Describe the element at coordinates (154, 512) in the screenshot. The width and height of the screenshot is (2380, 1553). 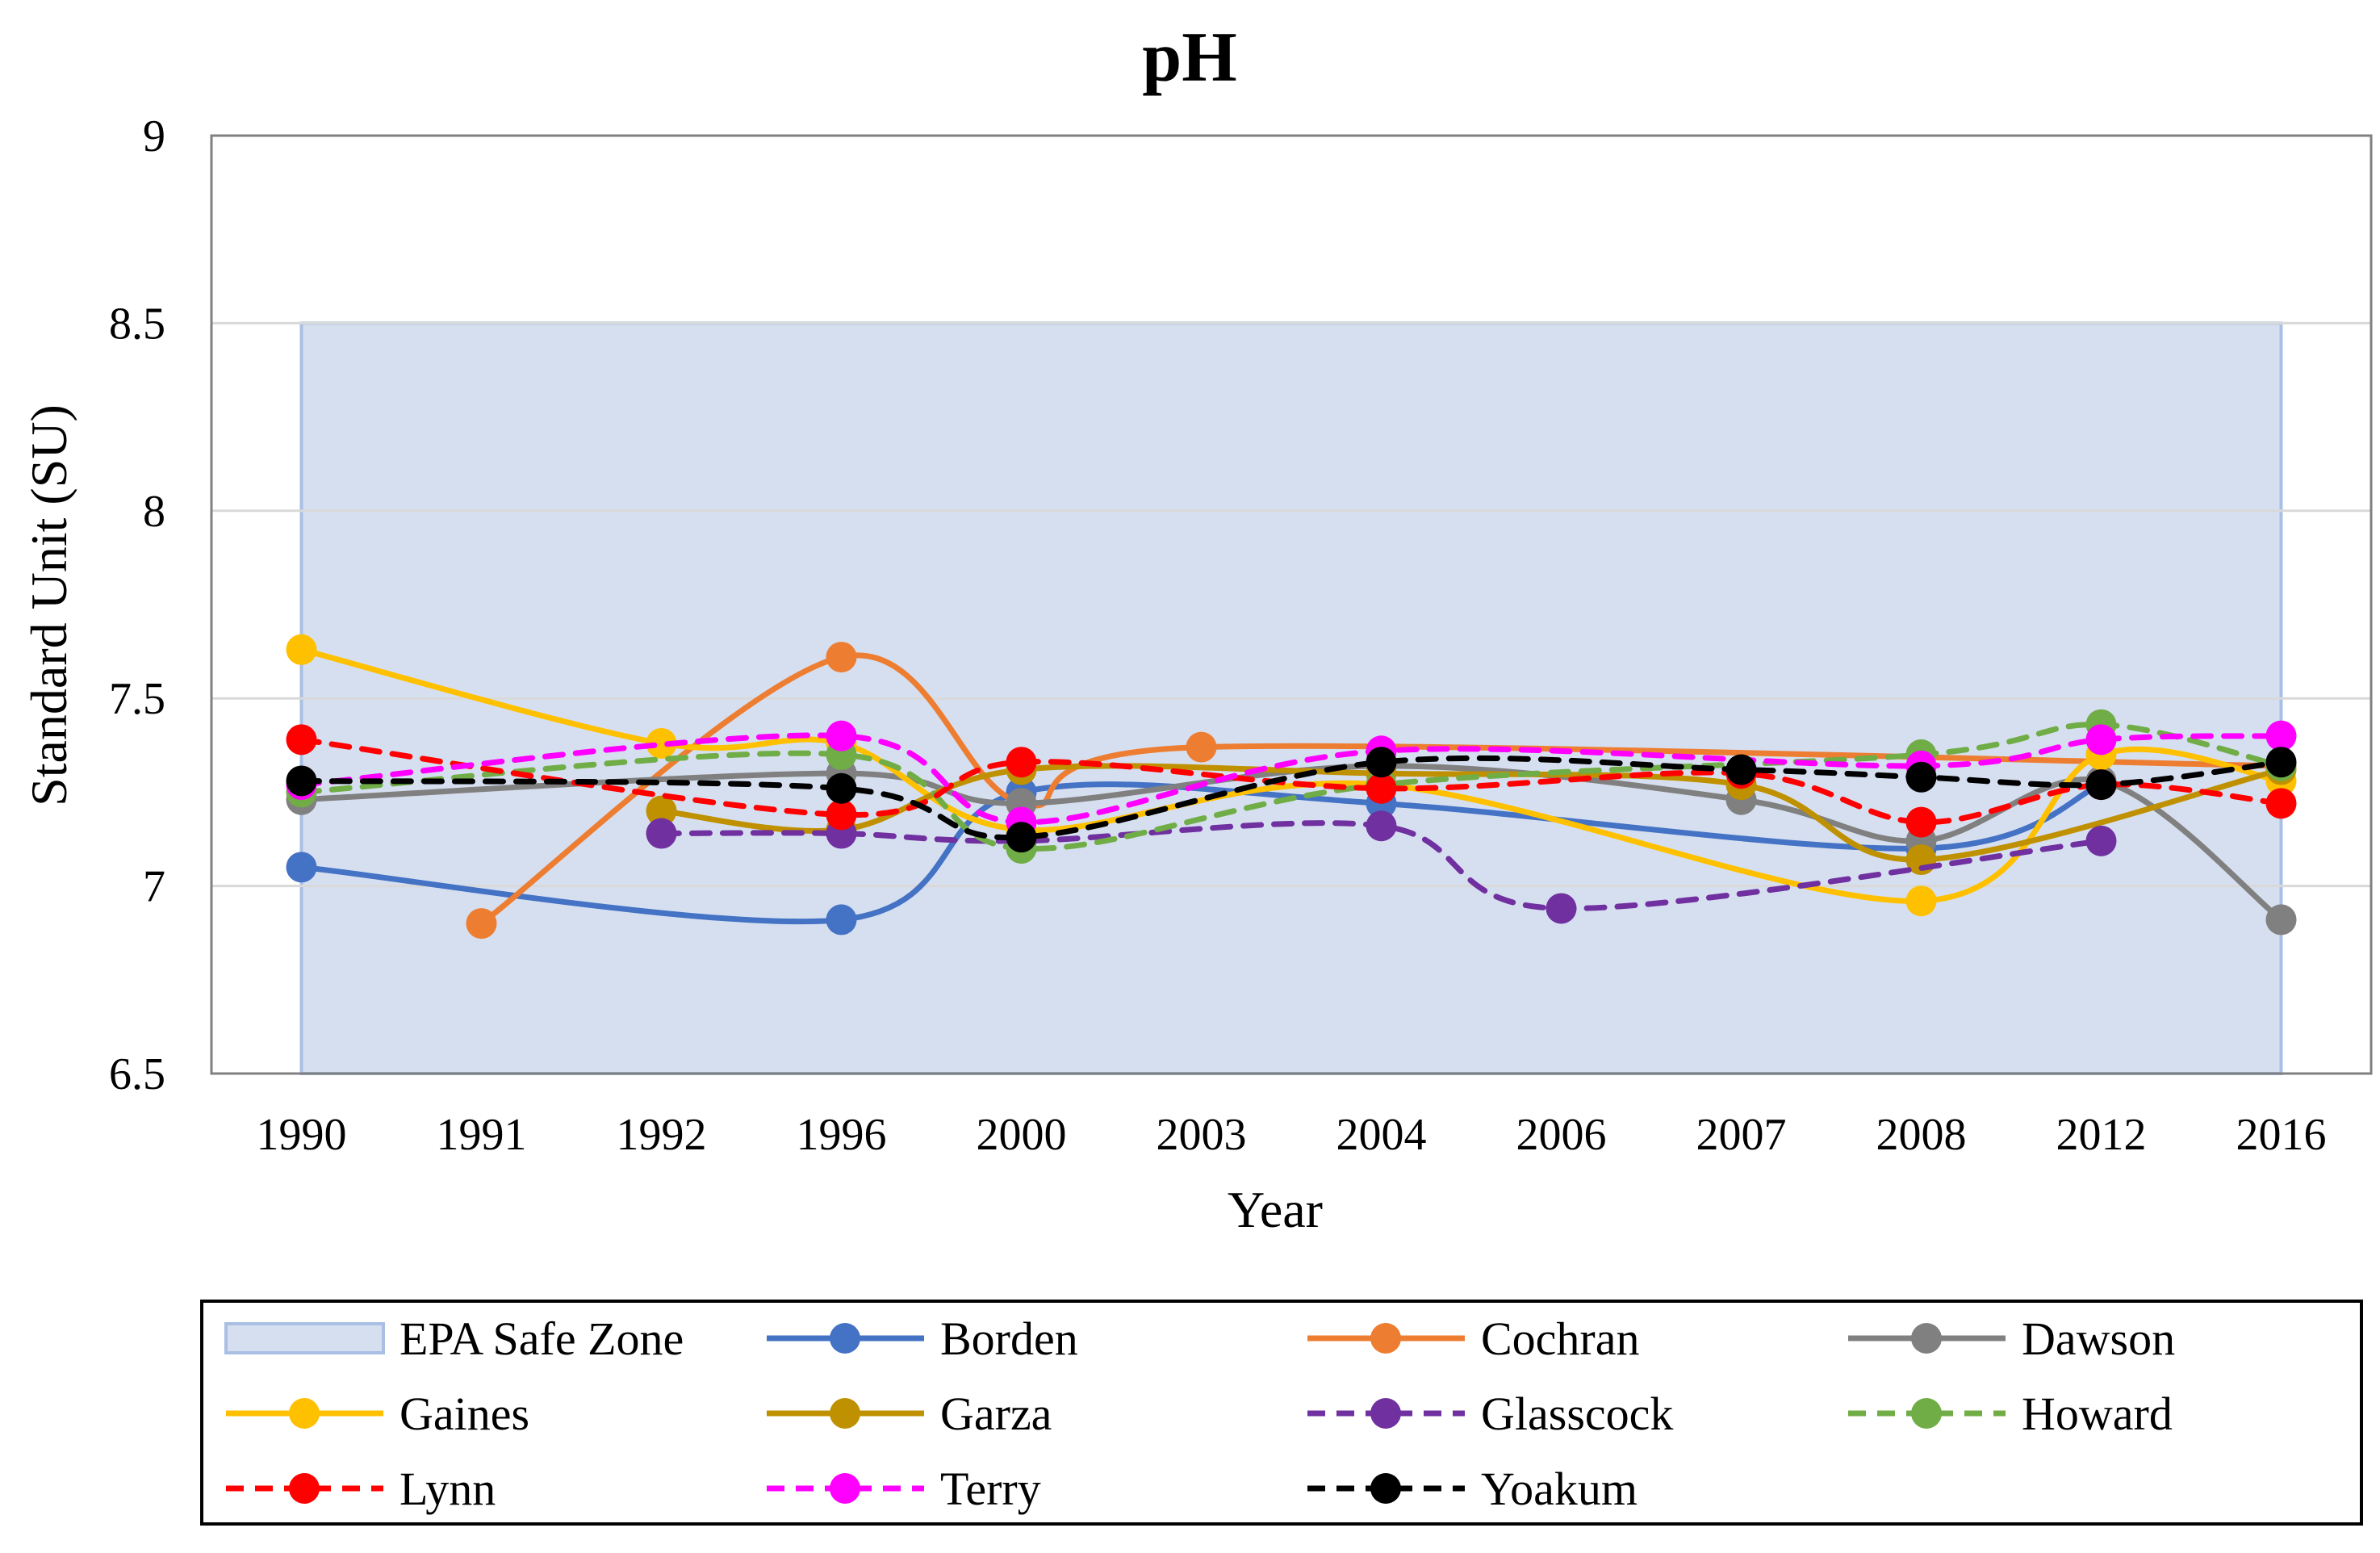
I see `y-tick-label: 8` at that location.